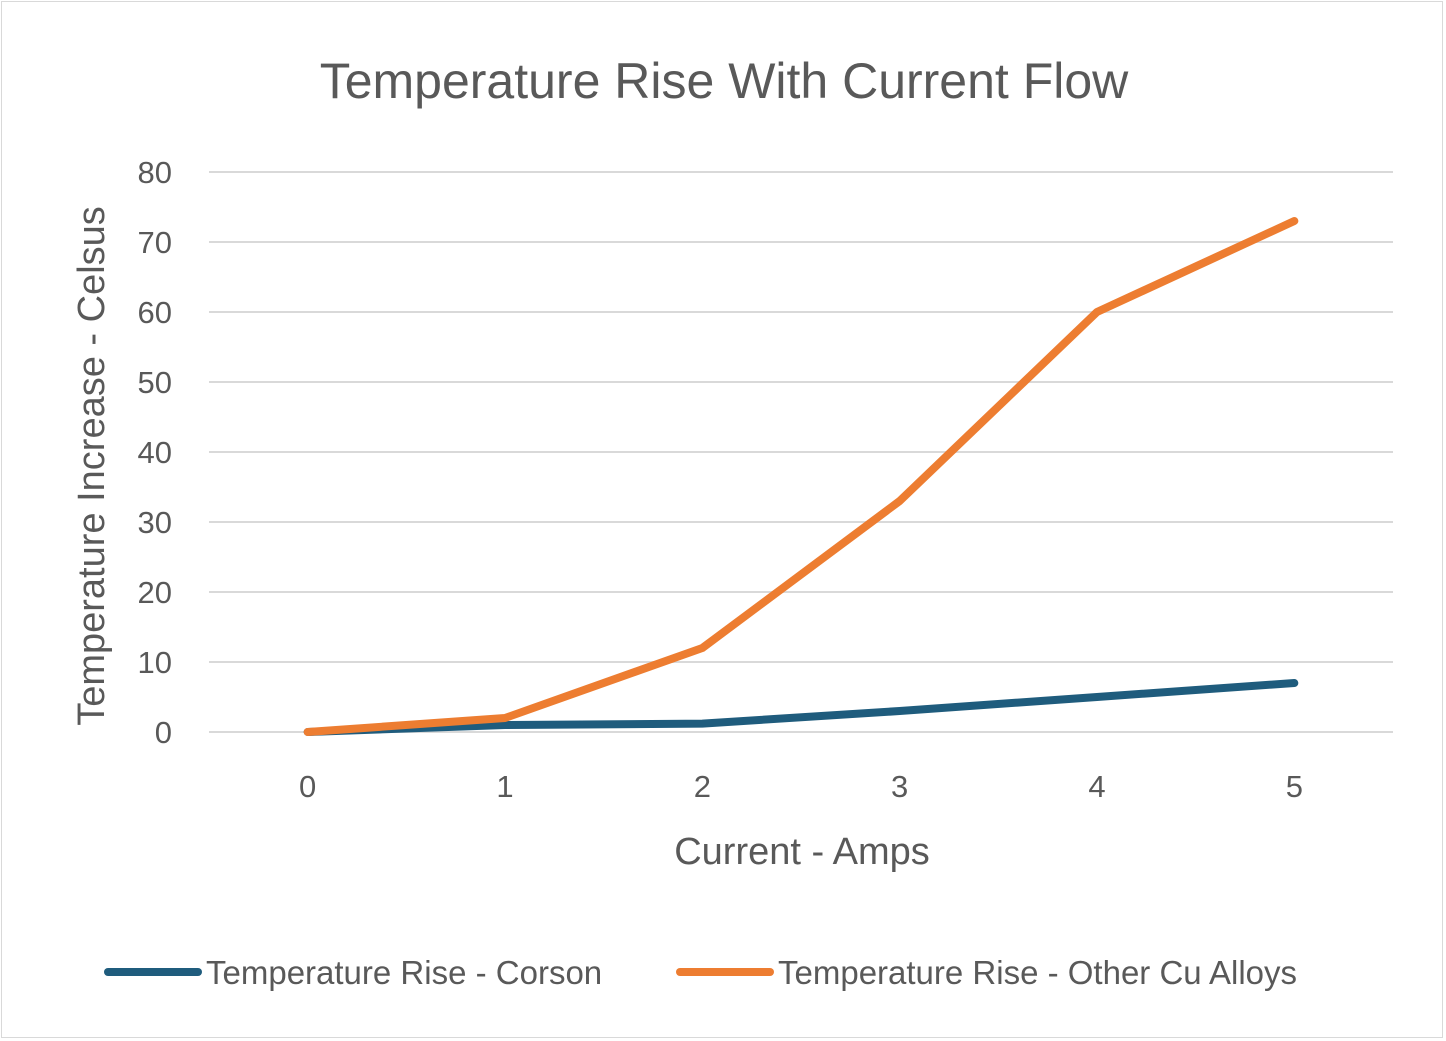 The height and width of the screenshot is (1041, 1446). I want to click on x-tick-label: 0, so click(307, 786).